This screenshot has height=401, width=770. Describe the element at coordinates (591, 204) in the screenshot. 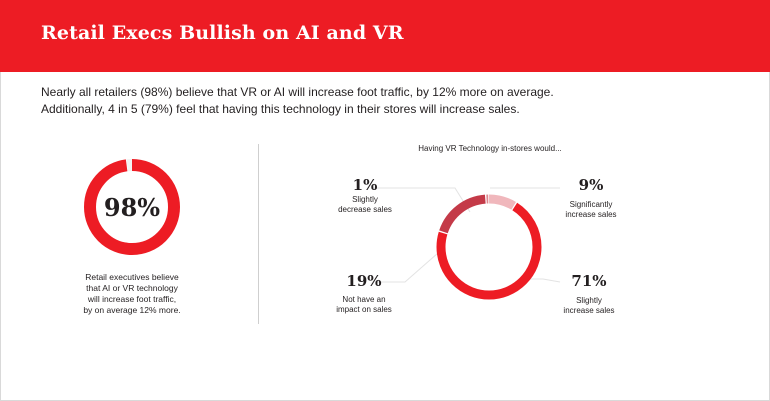

I see `slice-label-line: Significantly` at that location.